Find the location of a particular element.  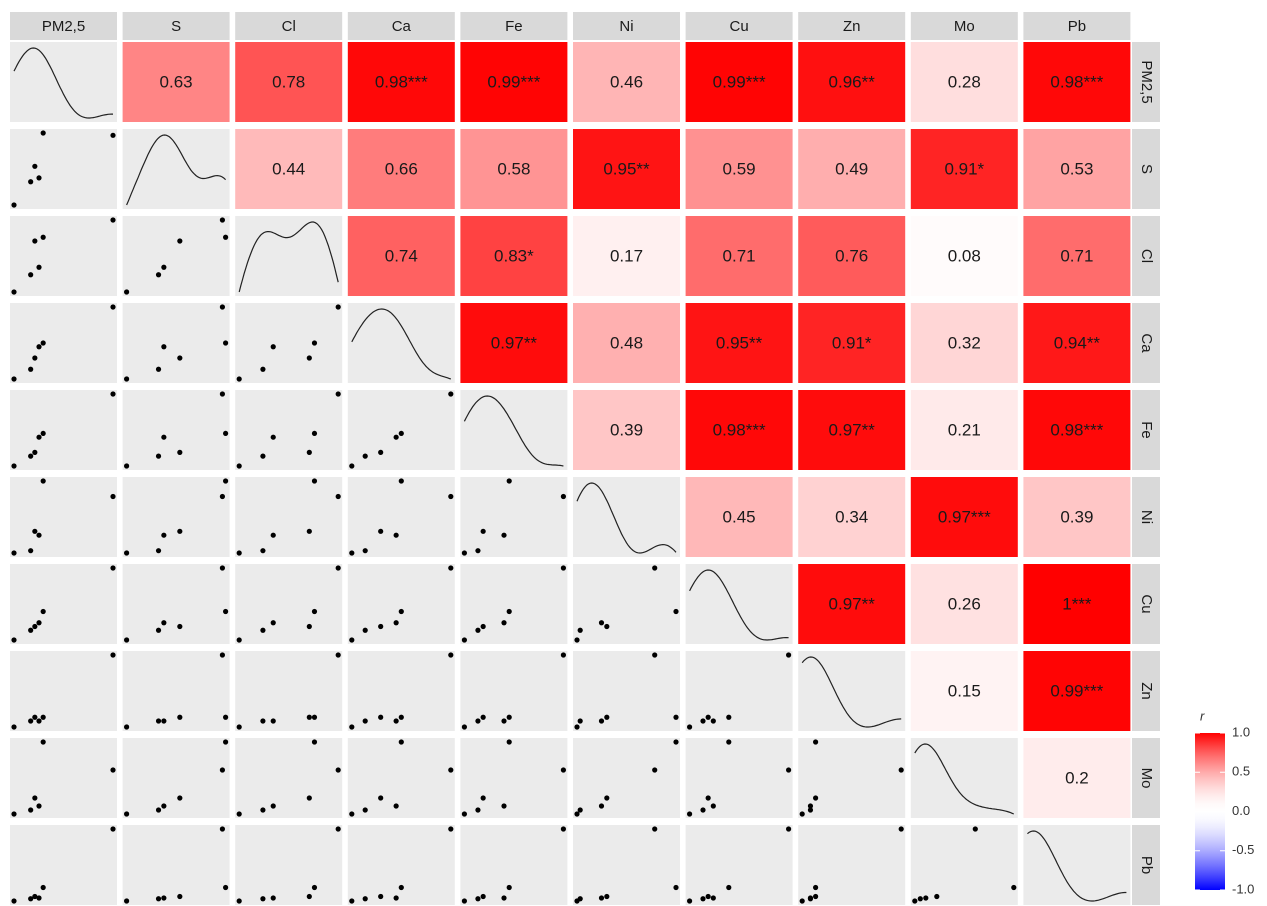

correlation-label: 0.63 is located at coordinates (176, 81).